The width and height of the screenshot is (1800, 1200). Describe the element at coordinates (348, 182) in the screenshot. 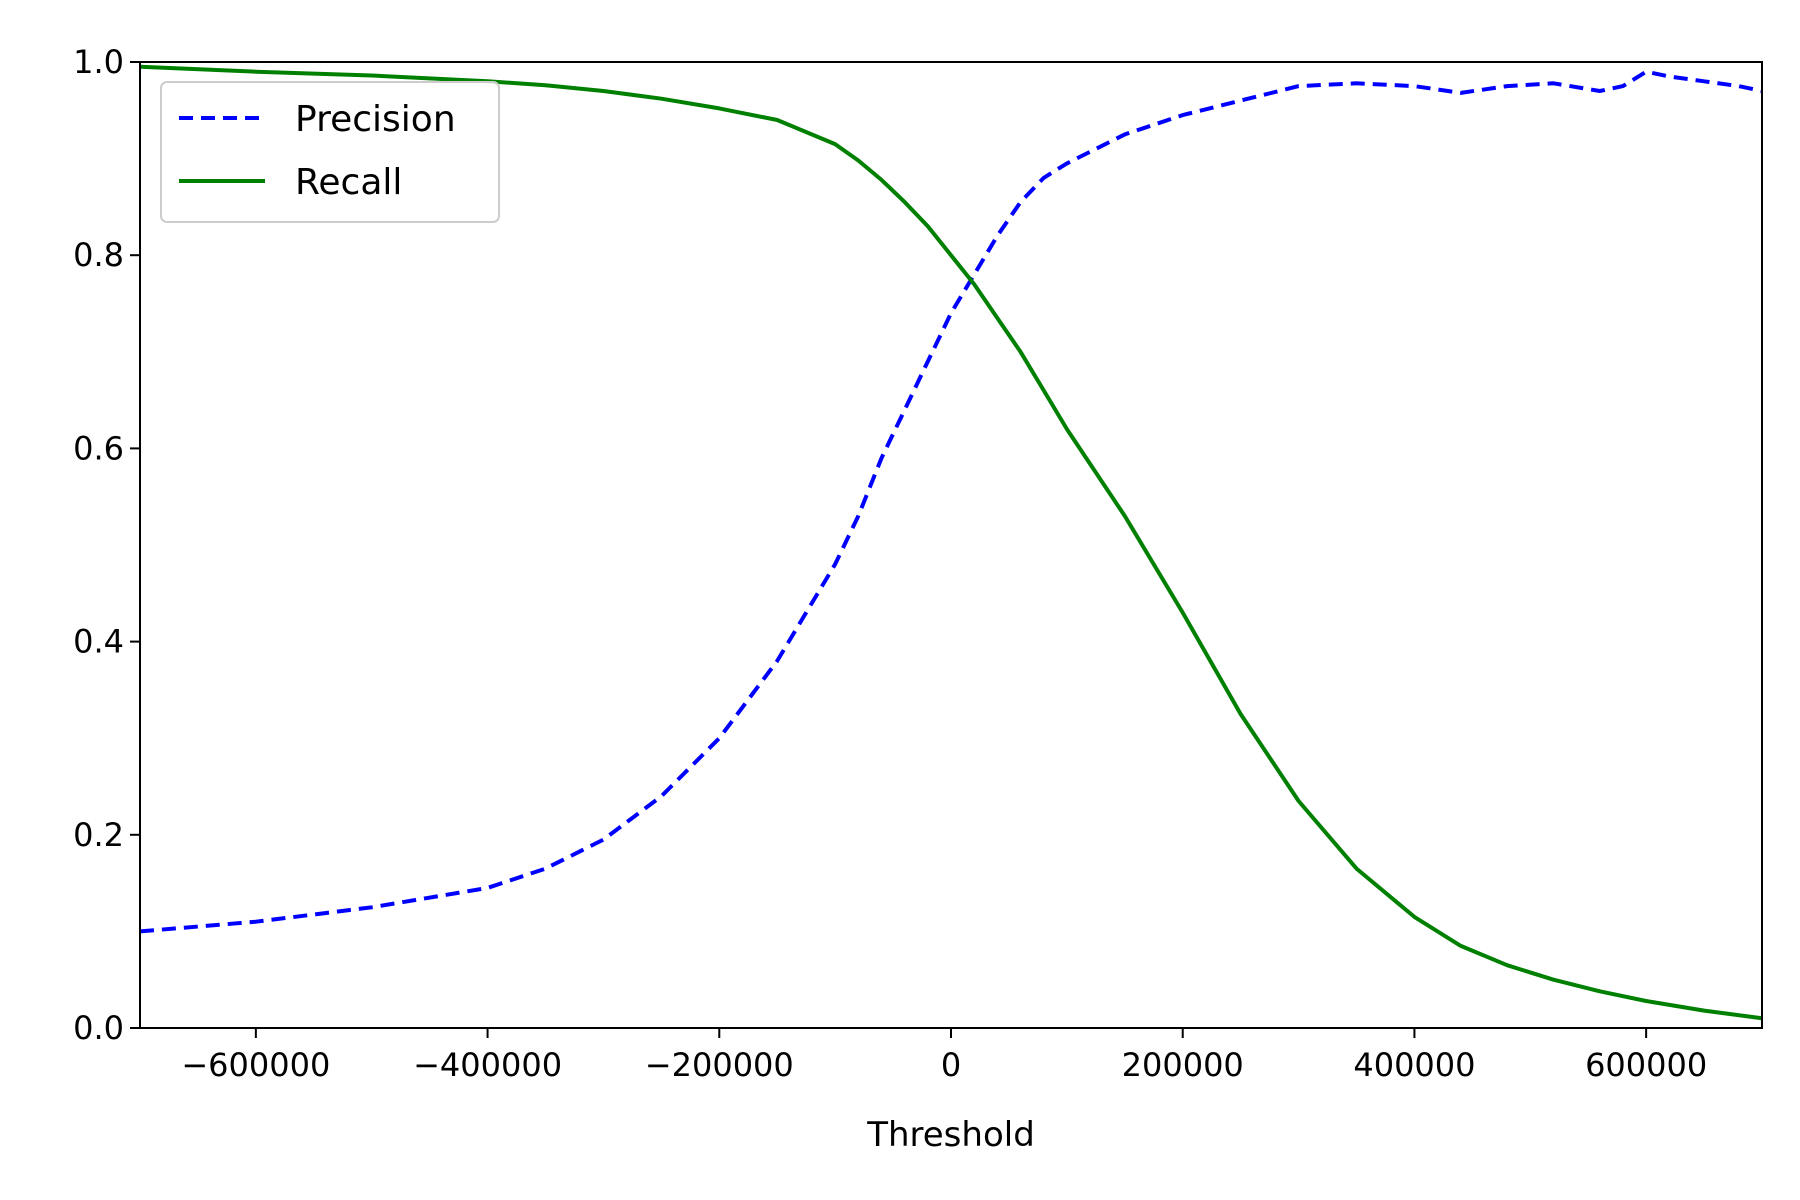

I see `legend-label-recall: Recall` at that location.